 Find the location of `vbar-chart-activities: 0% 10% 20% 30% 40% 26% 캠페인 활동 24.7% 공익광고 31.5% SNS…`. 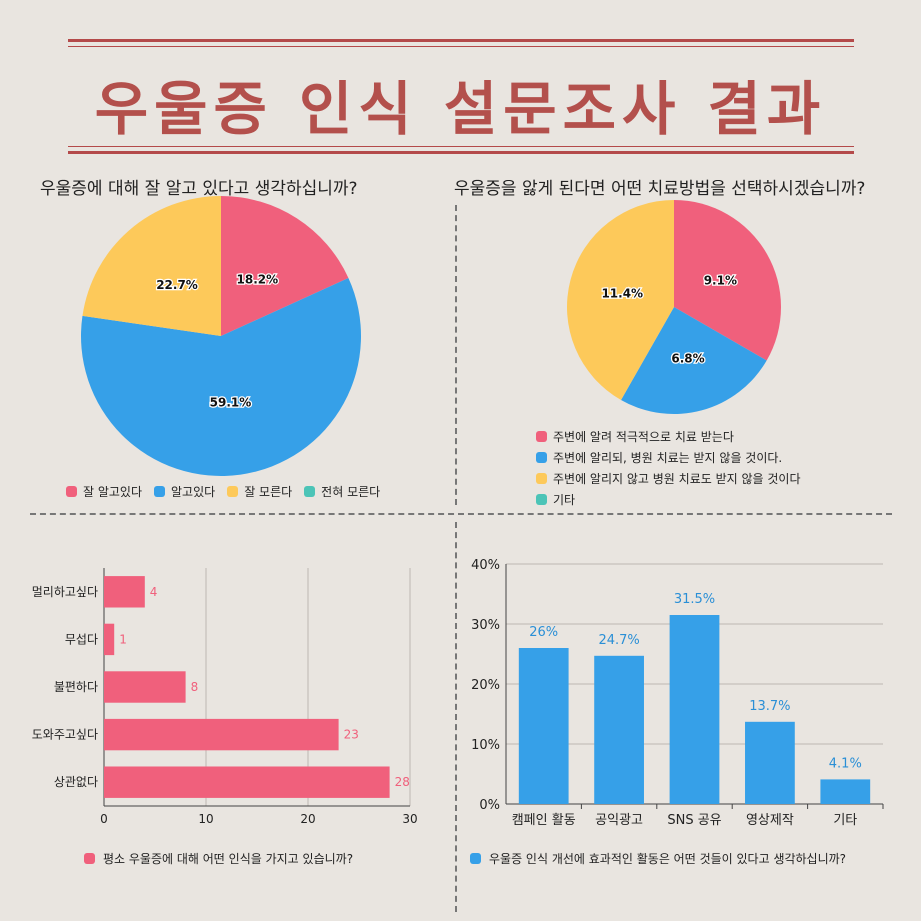

vbar-chart-activities: 0% 10% 20% 30% 40% 26% 캠페인 활동 24.7% 공익광고 31.5% SNS… is located at coordinates (677, 693).